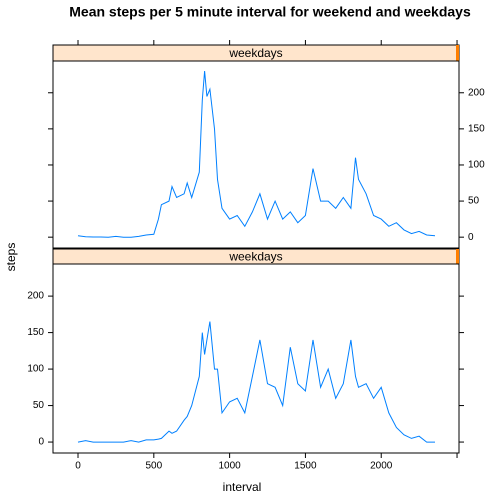 This screenshot has height=504, width=504. Describe the element at coordinates (78, 466) in the screenshot. I see `x-tick-label: 0` at that location.